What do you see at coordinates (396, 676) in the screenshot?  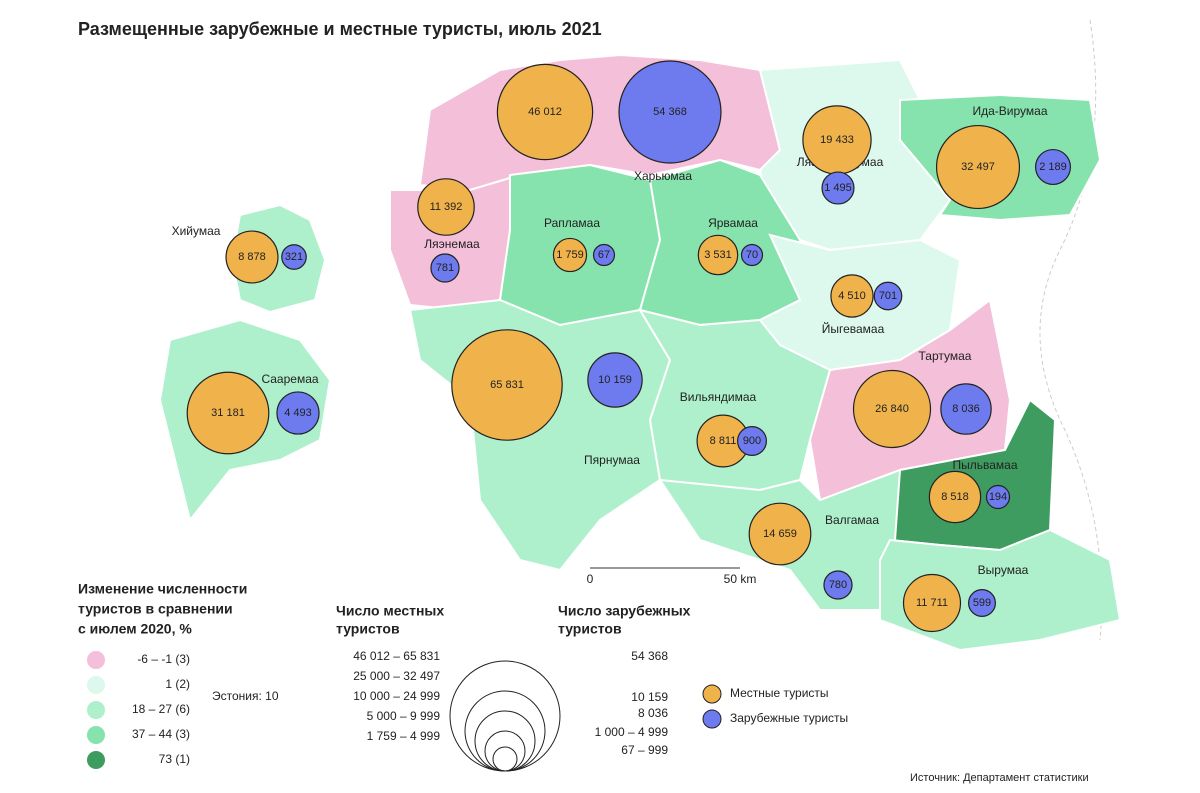 I see `legend-range: 25 000 – 32 497` at bounding box center [396, 676].